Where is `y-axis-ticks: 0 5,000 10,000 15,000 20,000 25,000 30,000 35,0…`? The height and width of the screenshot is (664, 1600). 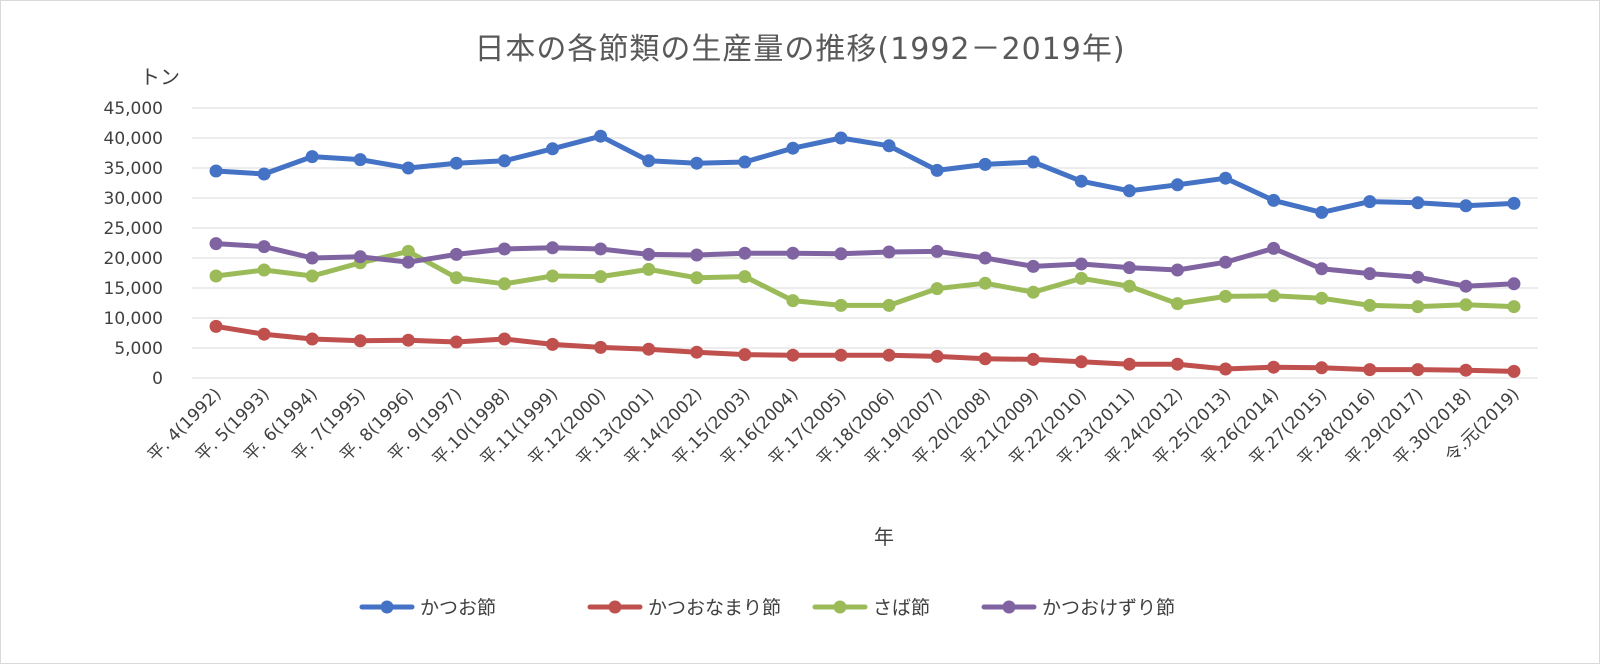
y-axis-ticks: 0 5,000 10,000 15,000 20,000 25,000 30,000 35,0… is located at coordinates (133, 244).